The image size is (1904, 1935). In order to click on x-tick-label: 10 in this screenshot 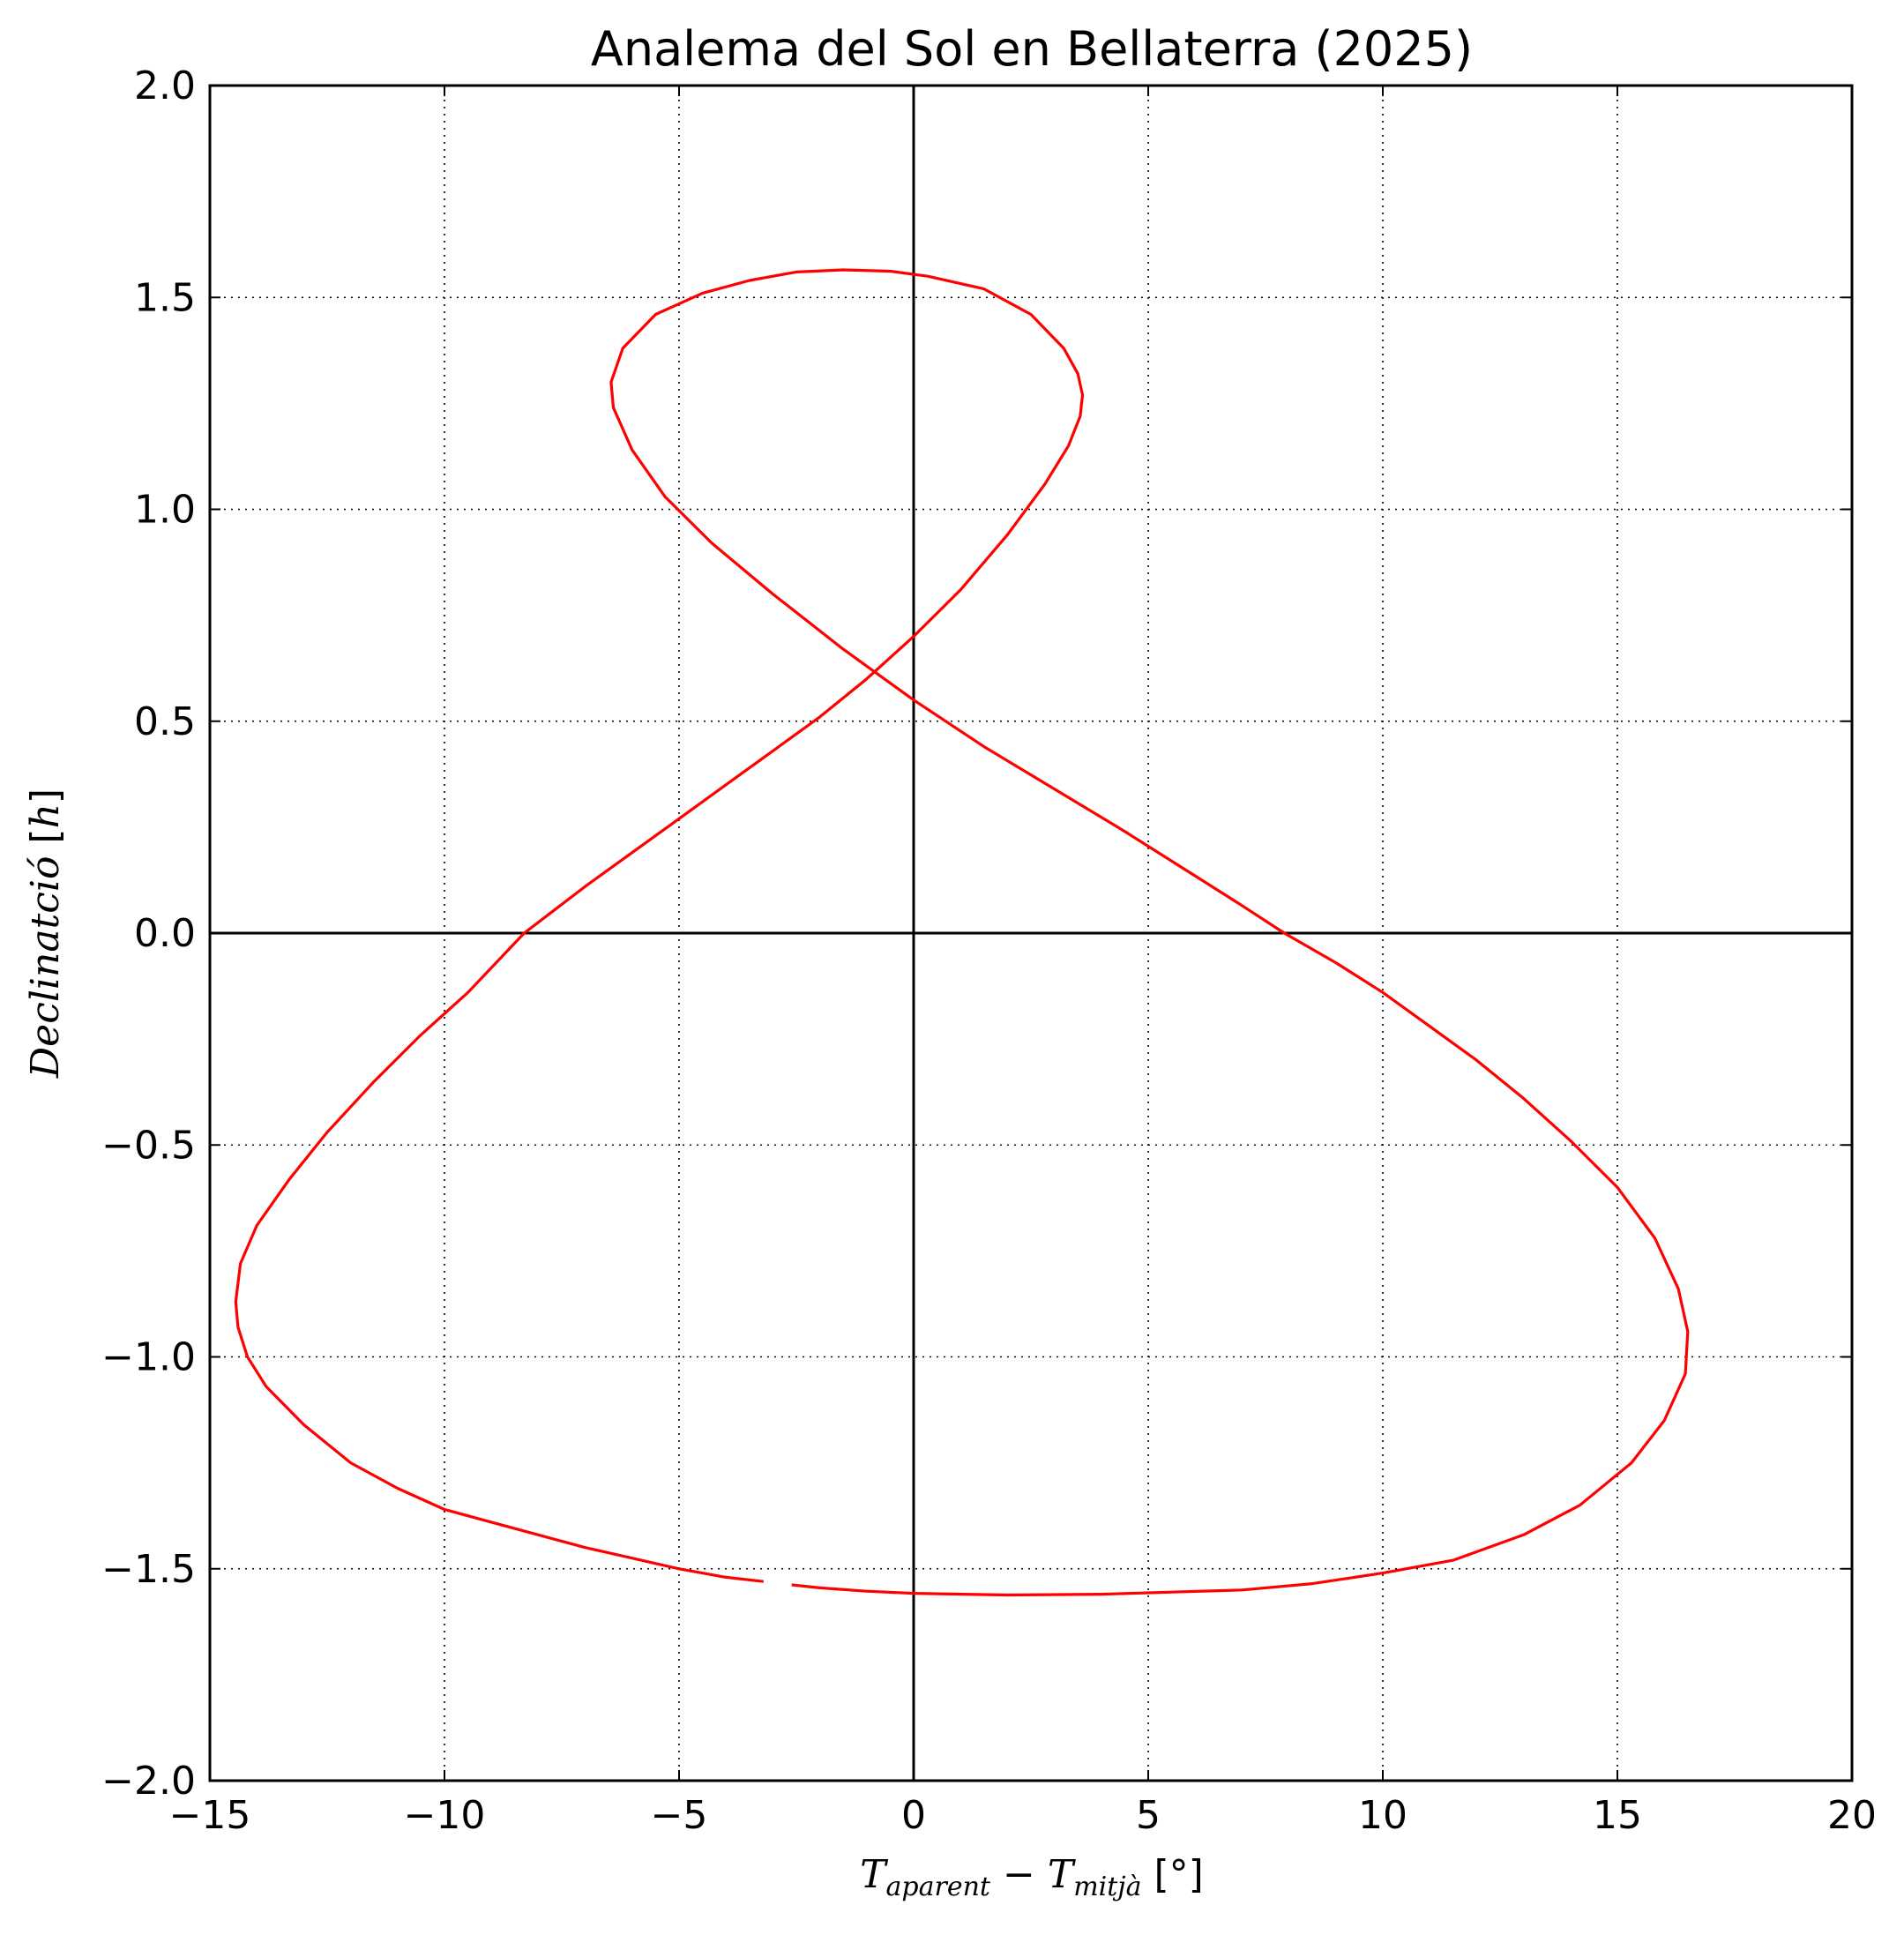, I will do `click(1382, 1816)`.